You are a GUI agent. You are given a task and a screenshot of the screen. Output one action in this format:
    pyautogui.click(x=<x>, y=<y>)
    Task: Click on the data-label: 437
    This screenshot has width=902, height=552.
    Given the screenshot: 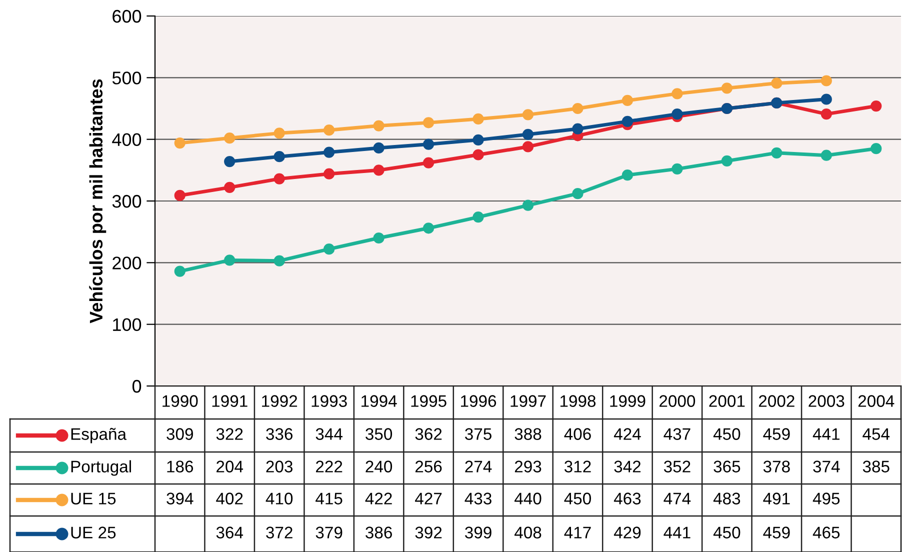 What is the action you would take?
    pyautogui.click(x=677, y=434)
    